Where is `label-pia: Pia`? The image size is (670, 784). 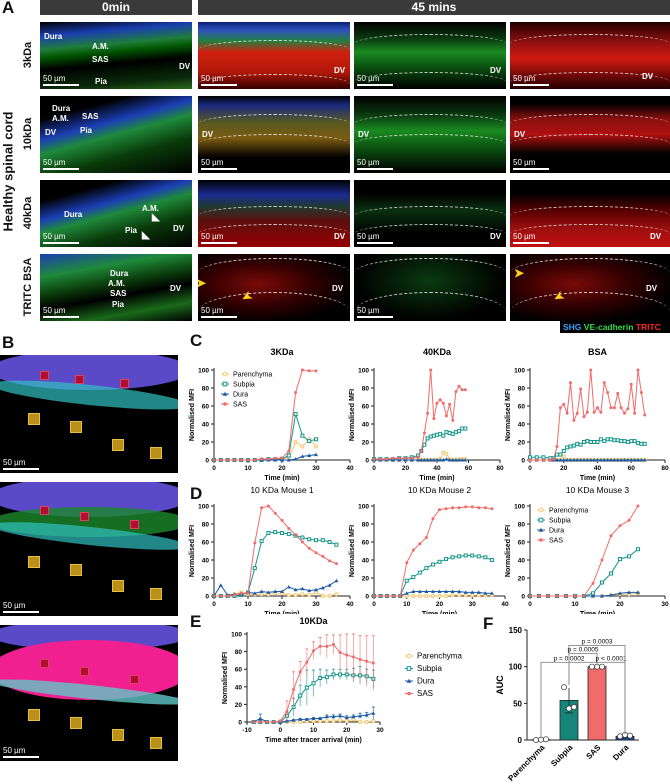
label-pia: Pia is located at coordinates (131, 230).